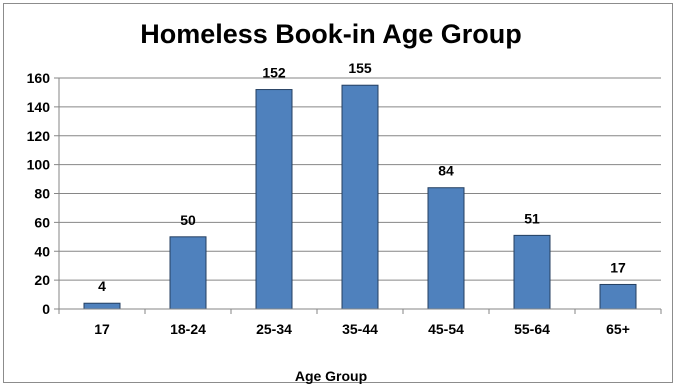 The image size is (678, 387). I want to click on y-tick-label: 0, so click(46, 309).